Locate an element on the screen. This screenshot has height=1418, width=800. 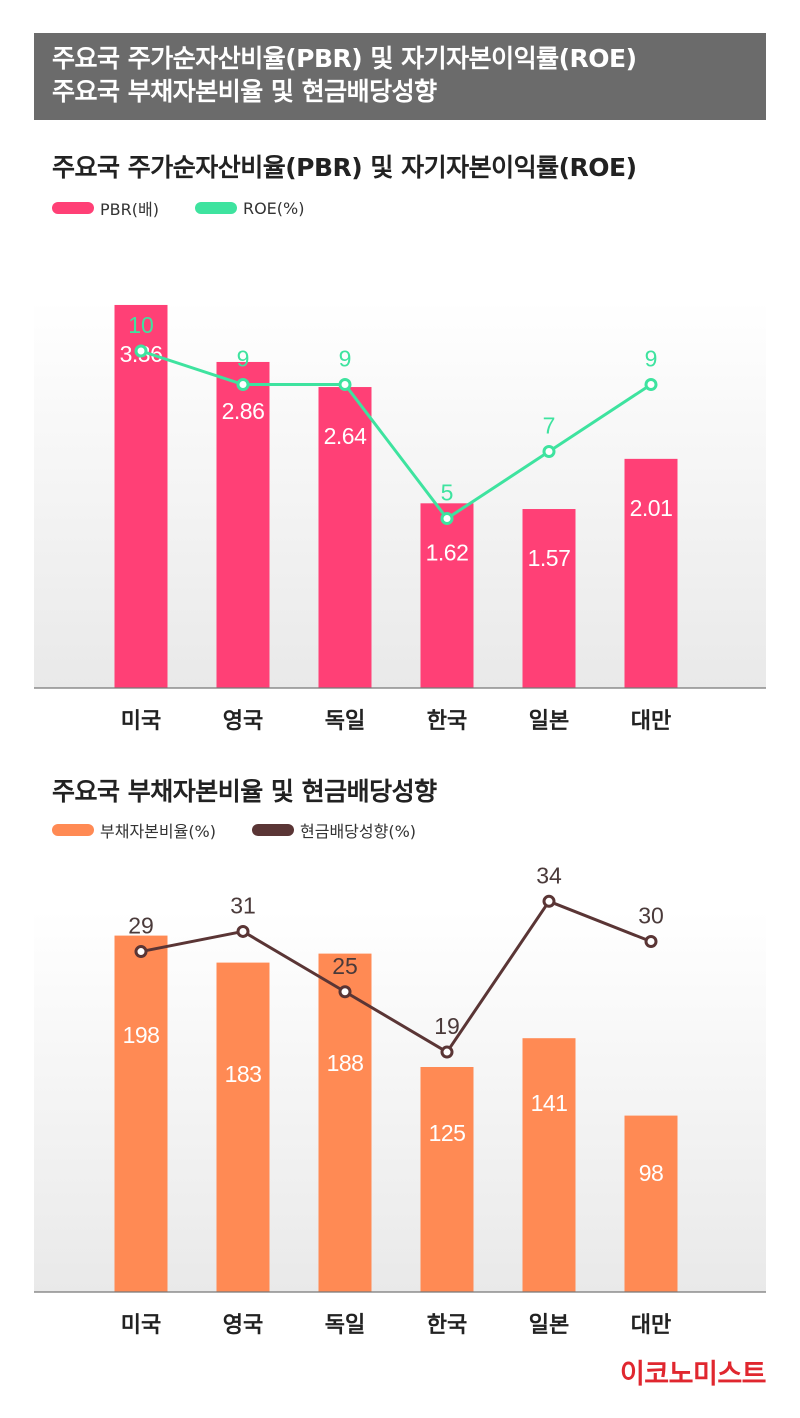
pbr-value-label-2: 2.64 is located at coordinates (345, 436).